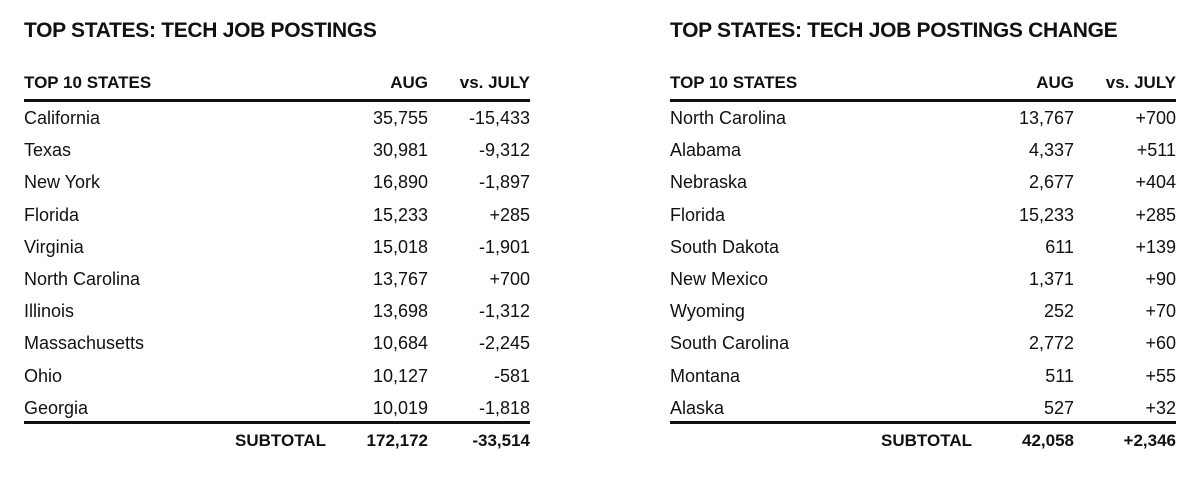 This screenshot has height=480, width=1200. What do you see at coordinates (730, 343) in the screenshot?
I see `state-name: South Carolina` at bounding box center [730, 343].